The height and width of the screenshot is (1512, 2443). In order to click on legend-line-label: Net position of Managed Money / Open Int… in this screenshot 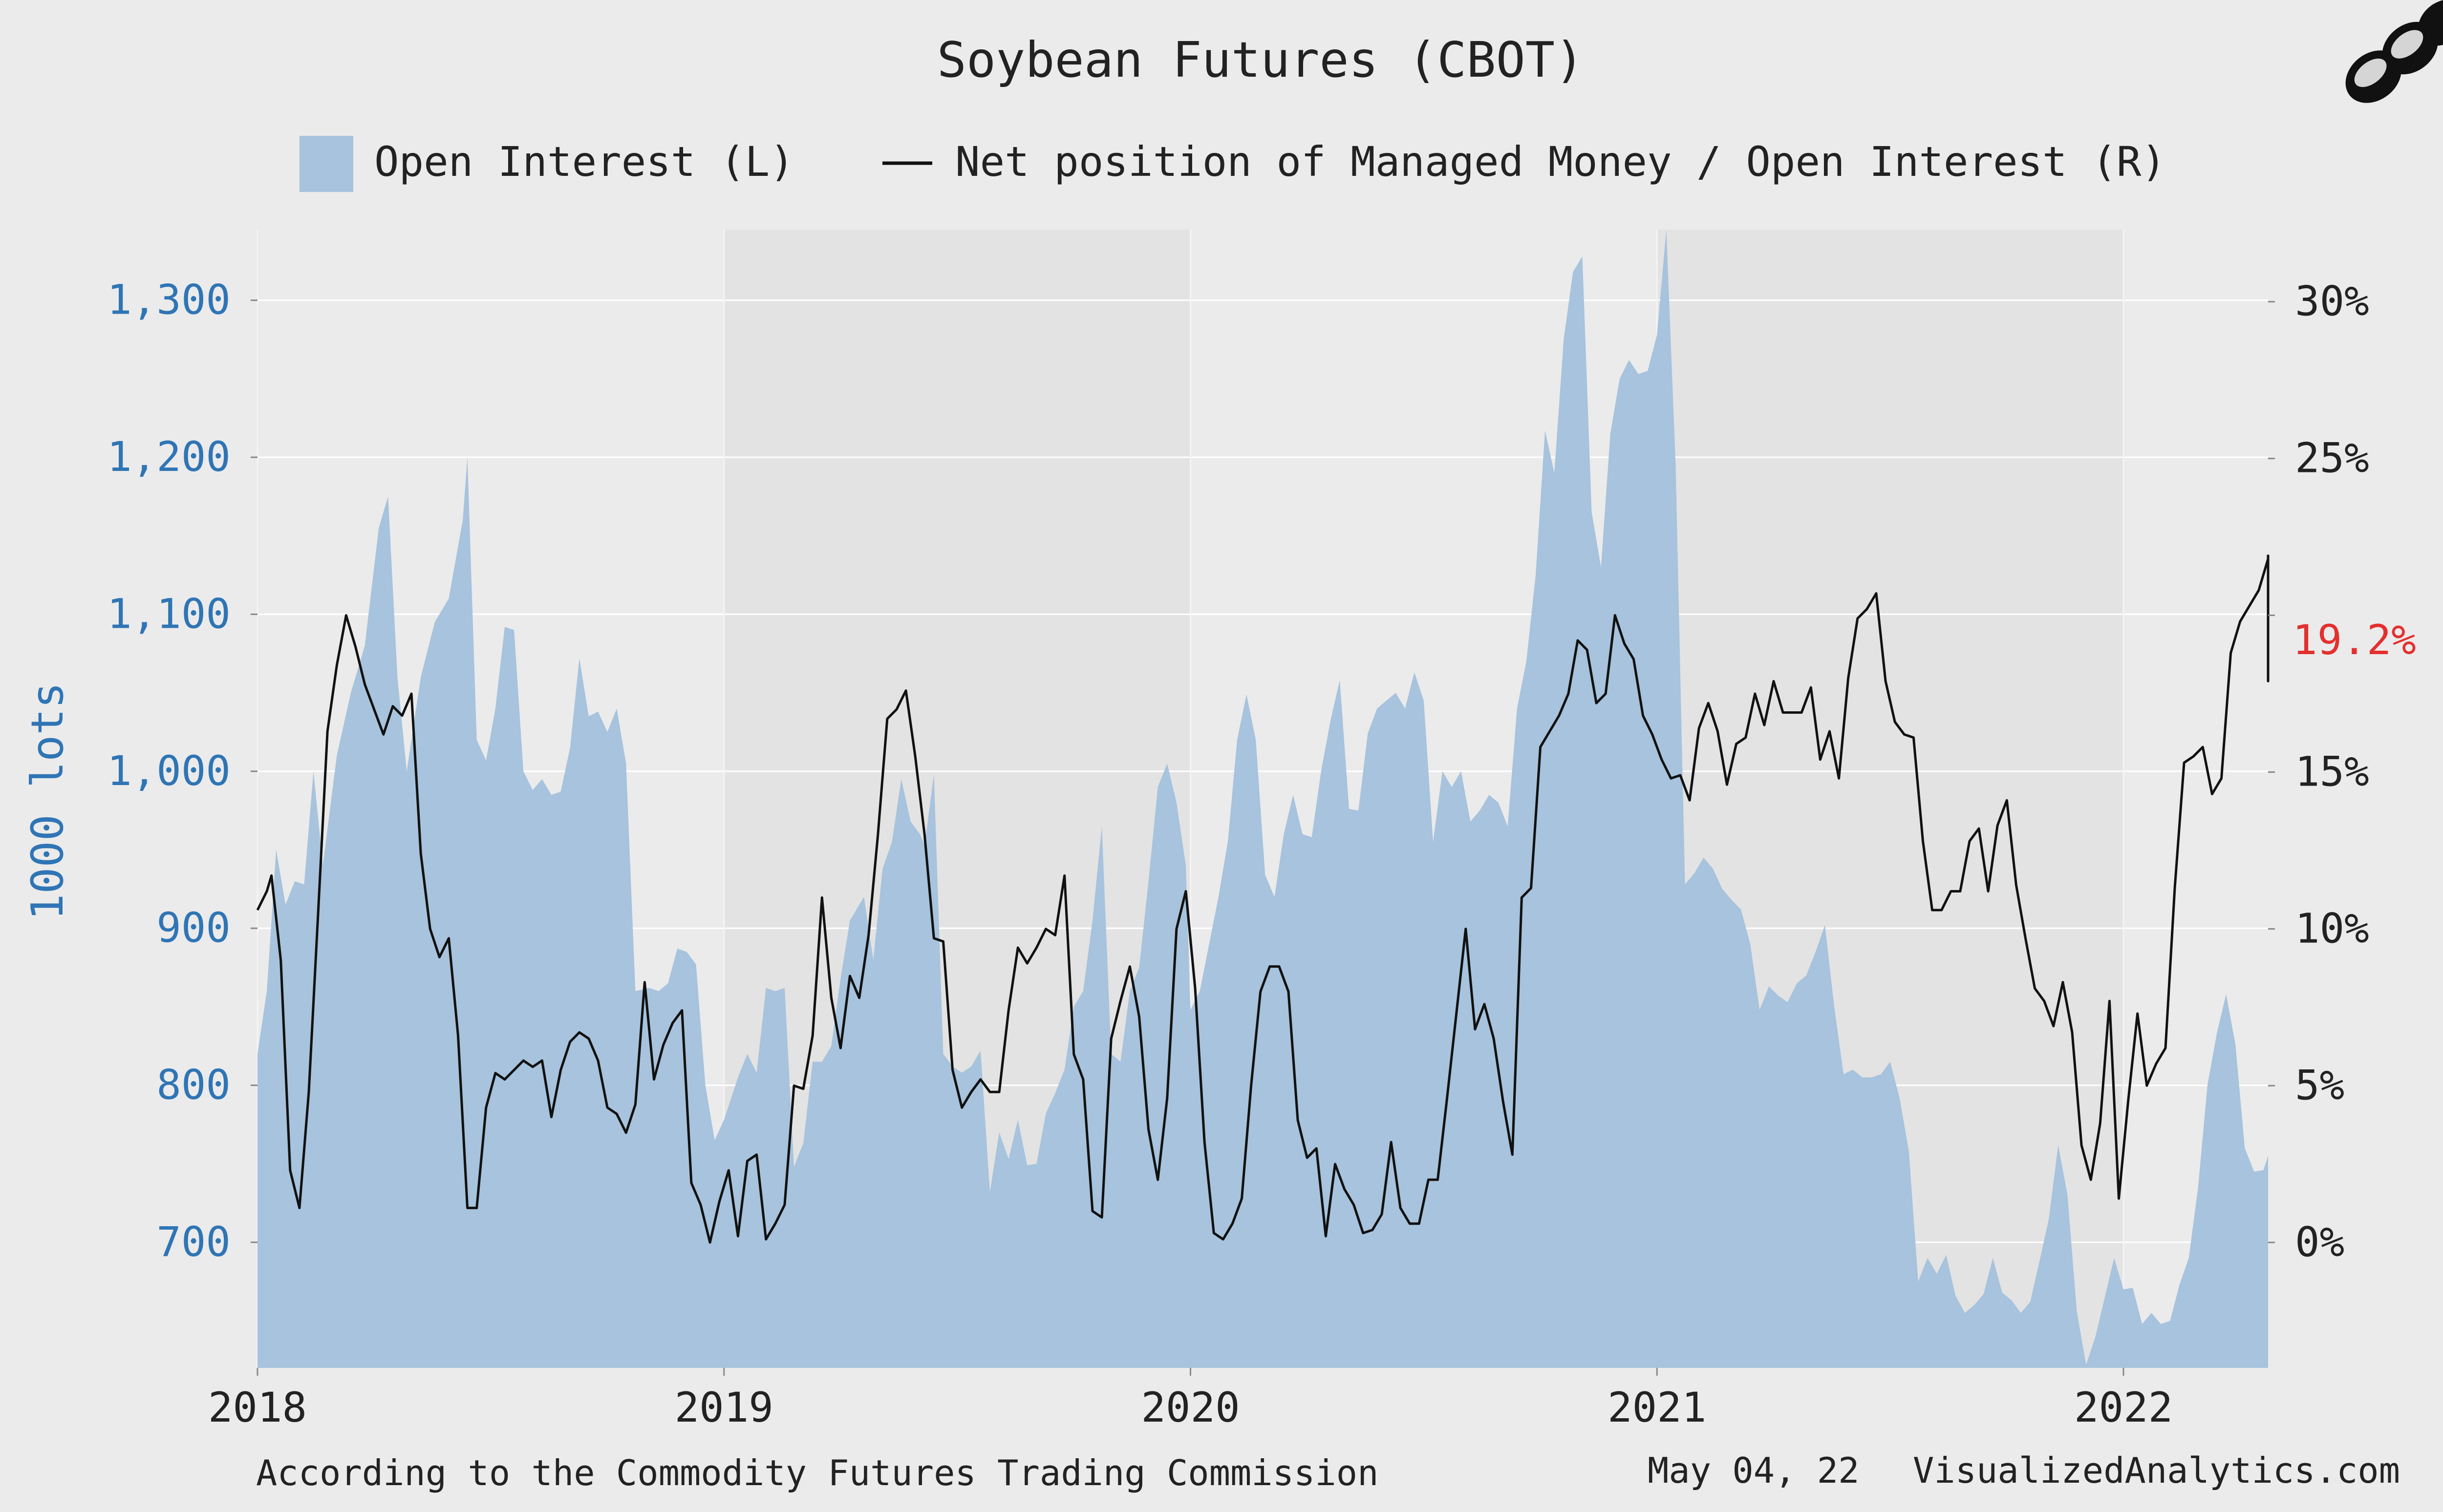, I will do `click(1560, 162)`.